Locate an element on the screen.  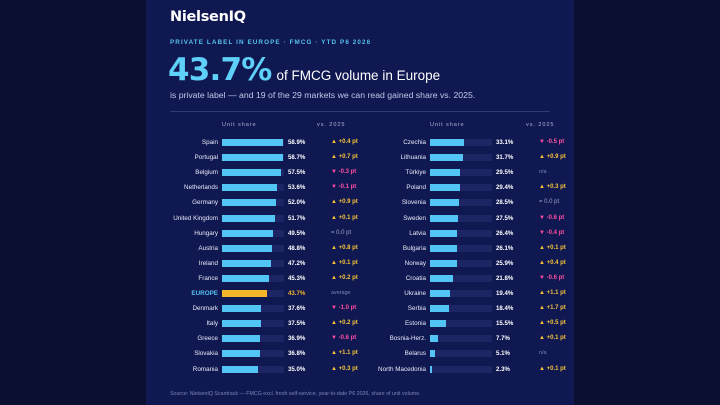
share-value-label: 26.4% is located at coordinates (505, 233).